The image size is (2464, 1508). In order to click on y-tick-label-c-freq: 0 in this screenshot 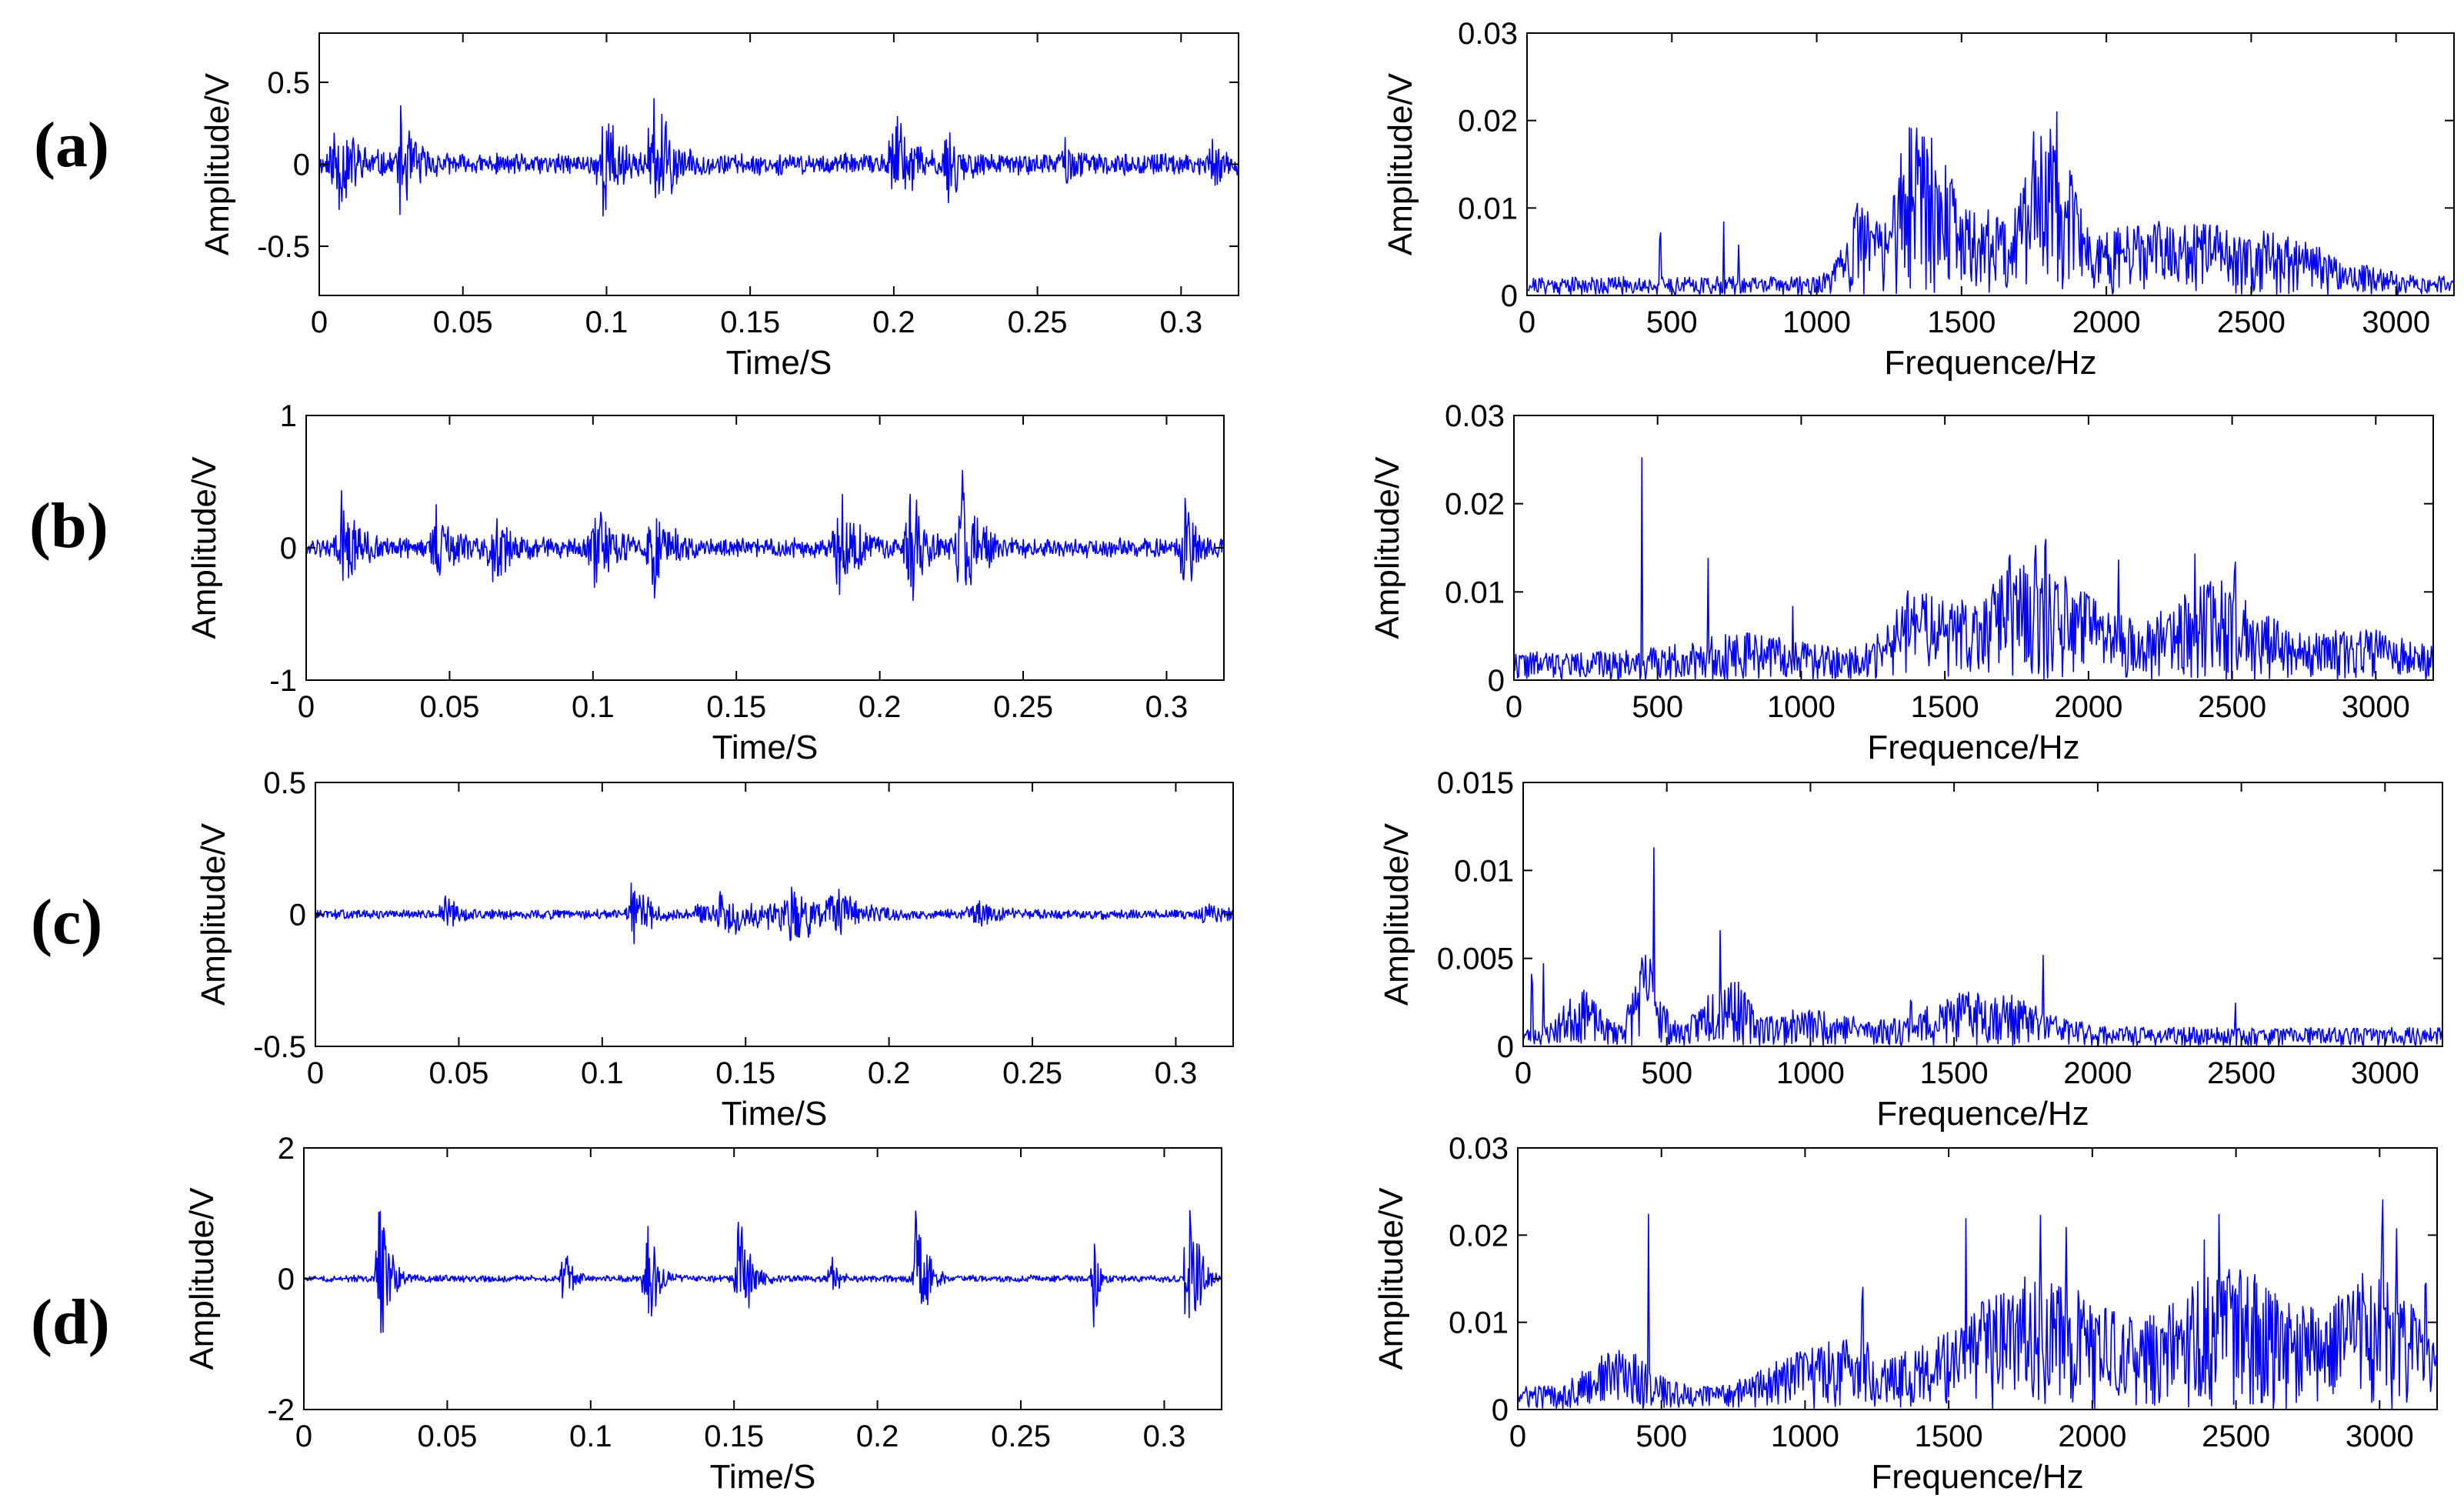, I will do `click(1505, 1047)`.